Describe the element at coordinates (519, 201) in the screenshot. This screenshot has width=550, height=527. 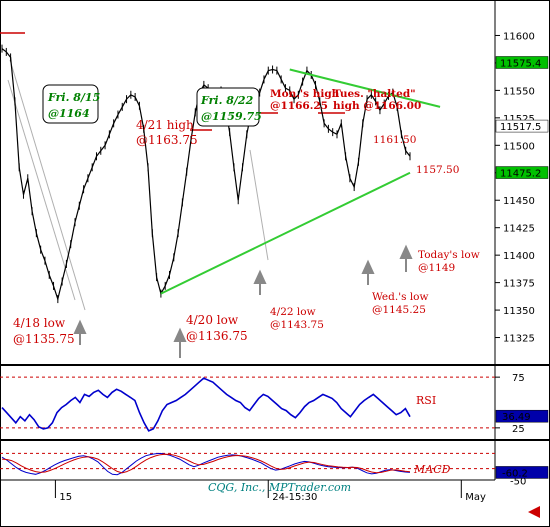
I see `price-tick-label: 11450` at that location.